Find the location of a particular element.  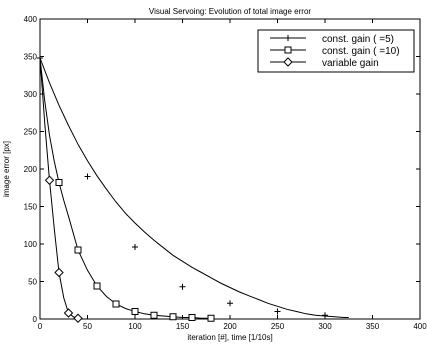

x-tick-label: 400 is located at coordinates (420, 326).